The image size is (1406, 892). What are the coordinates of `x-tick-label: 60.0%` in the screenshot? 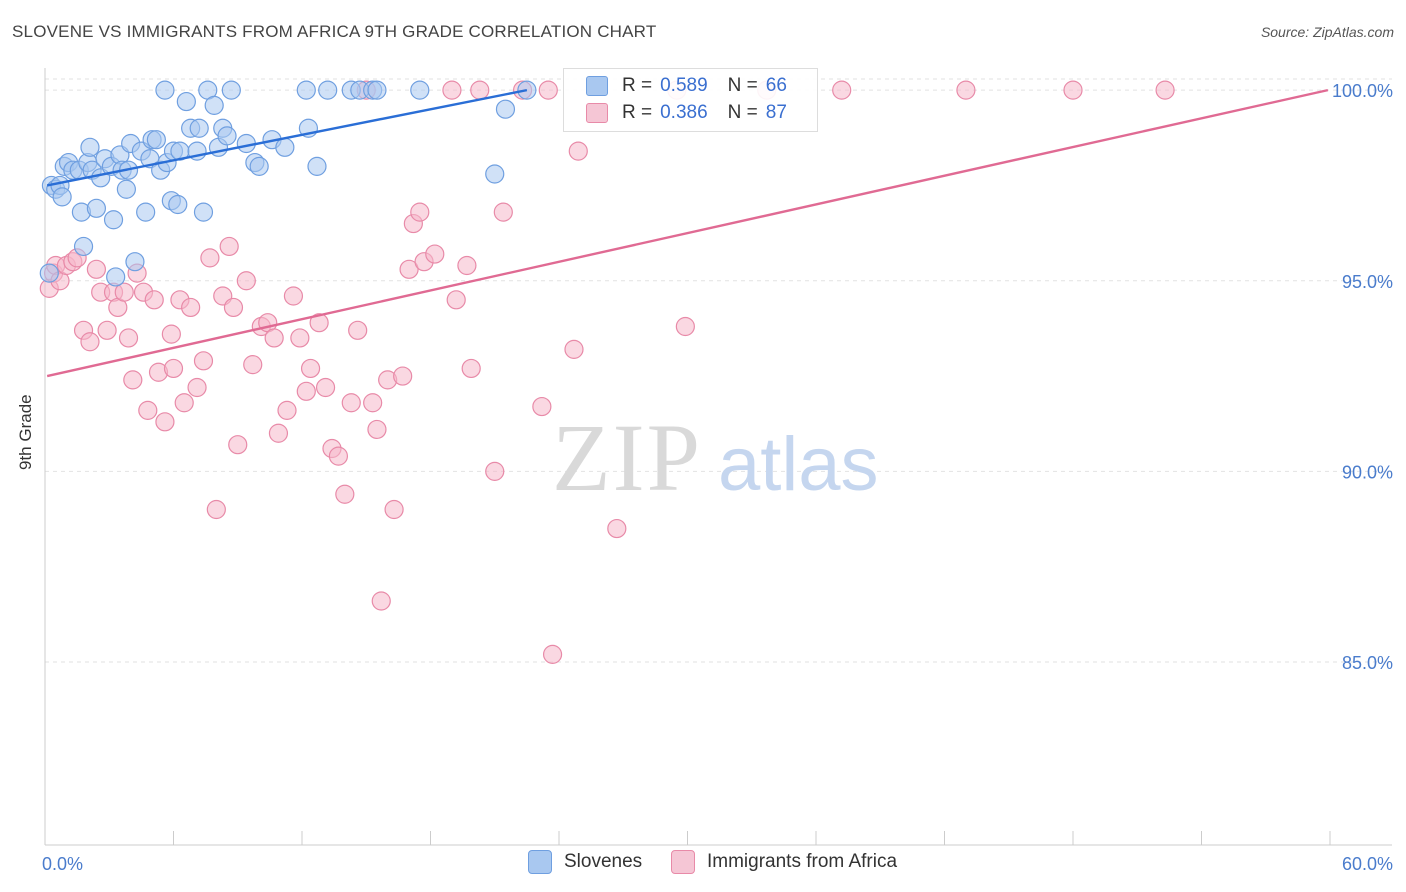 It's located at (1367, 864).